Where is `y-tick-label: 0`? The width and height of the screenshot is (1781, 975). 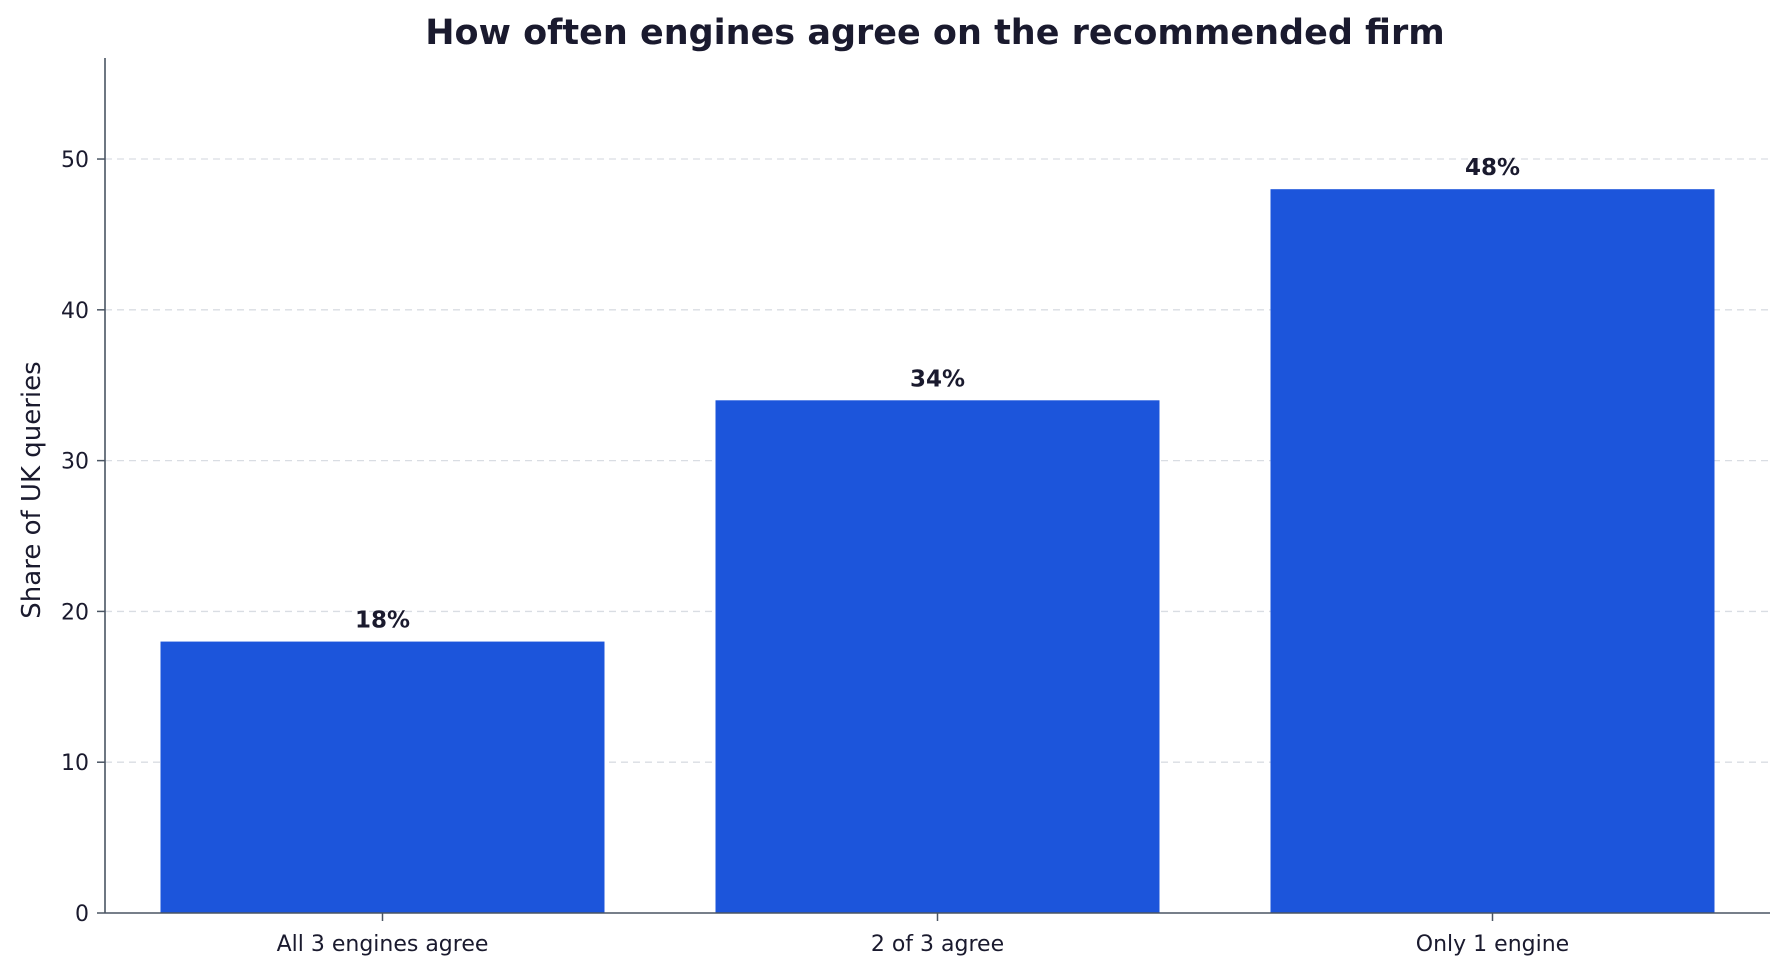 y-tick-label: 0 is located at coordinates (82, 914).